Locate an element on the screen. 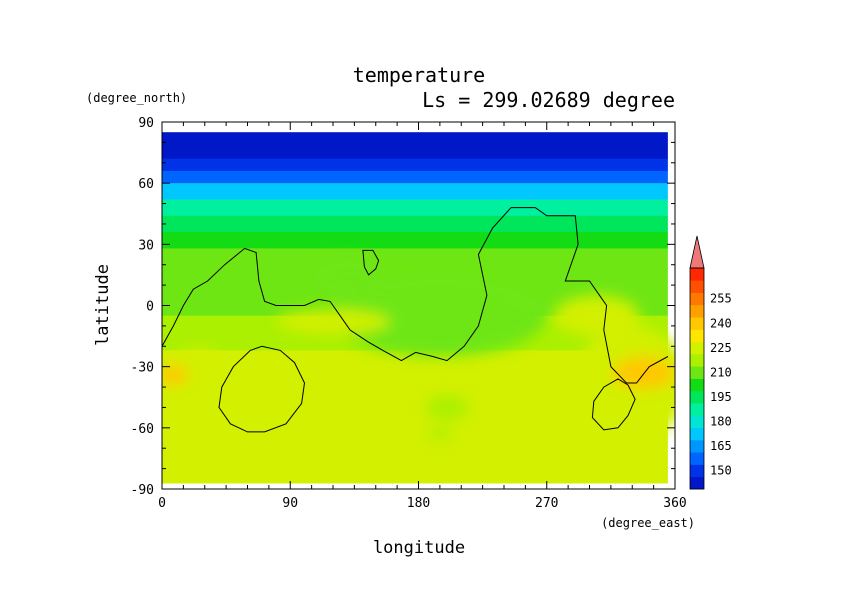  y-axis-label: latitude is located at coordinates (103, 305).